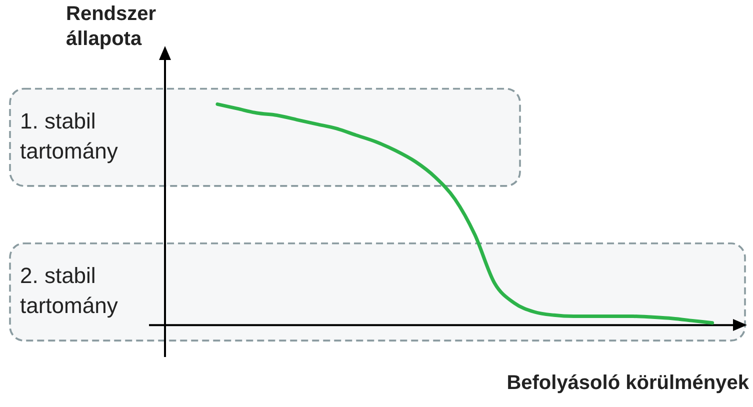 Image resolution: width=753 pixels, height=407 pixels. I want to click on y-axis-title: Rendszer állapota, so click(112, 27).